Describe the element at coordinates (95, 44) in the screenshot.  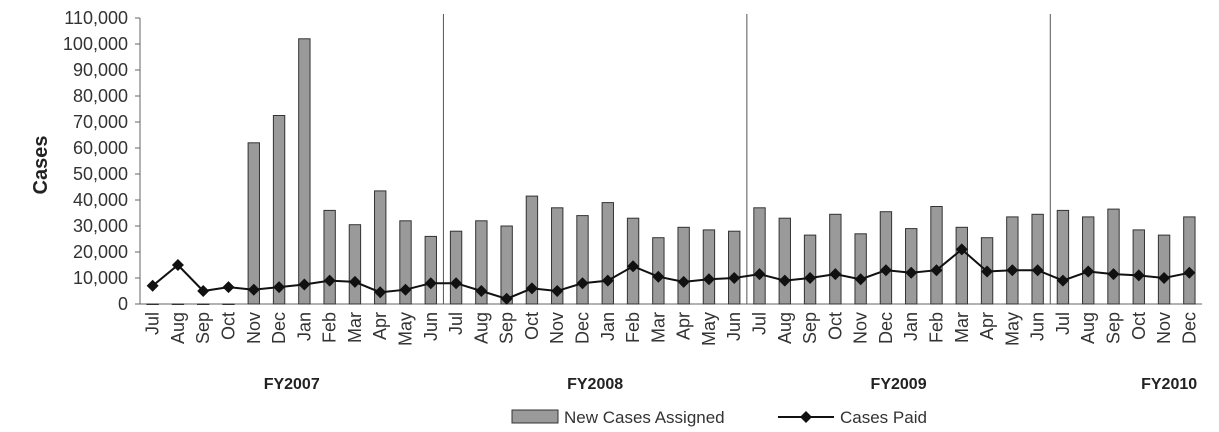
I see `y-tick-label: 100,000` at that location.